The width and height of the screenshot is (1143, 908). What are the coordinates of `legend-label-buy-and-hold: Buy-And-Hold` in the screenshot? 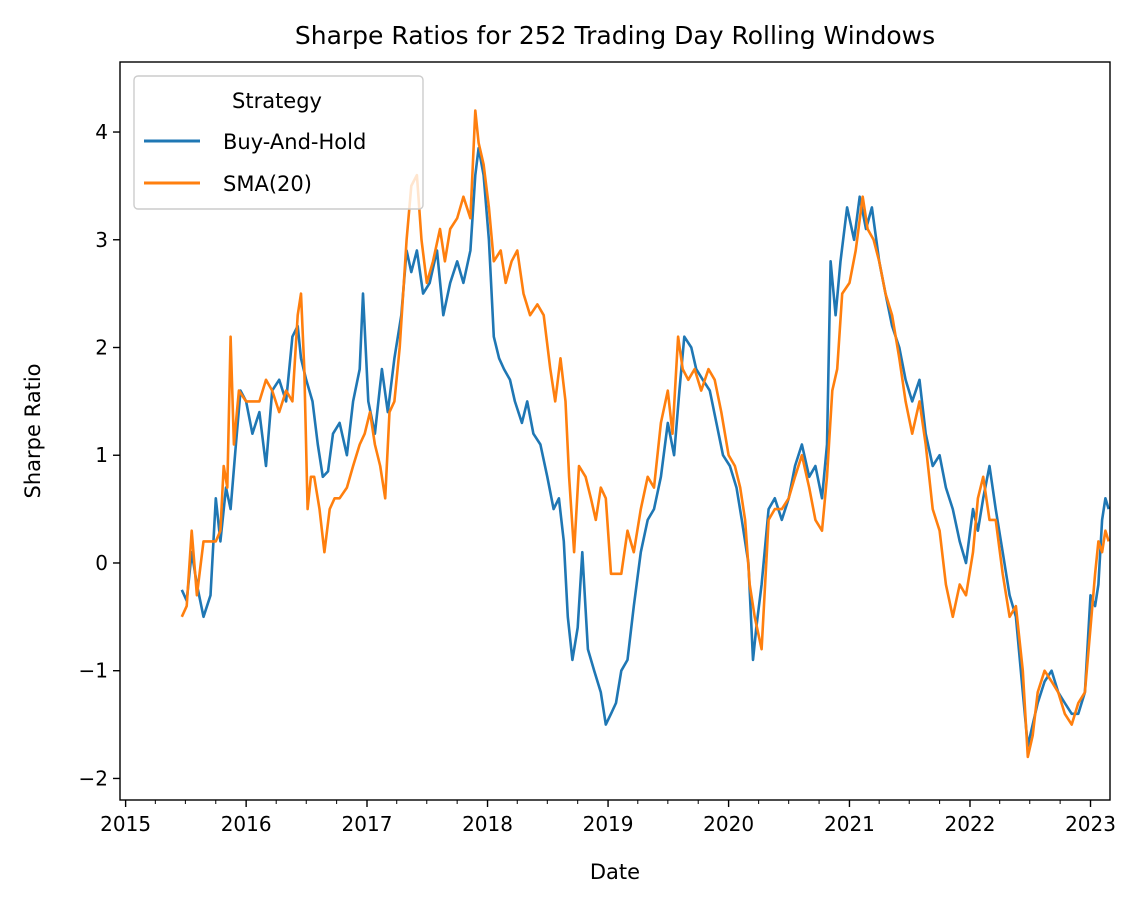 It's located at (294, 142).